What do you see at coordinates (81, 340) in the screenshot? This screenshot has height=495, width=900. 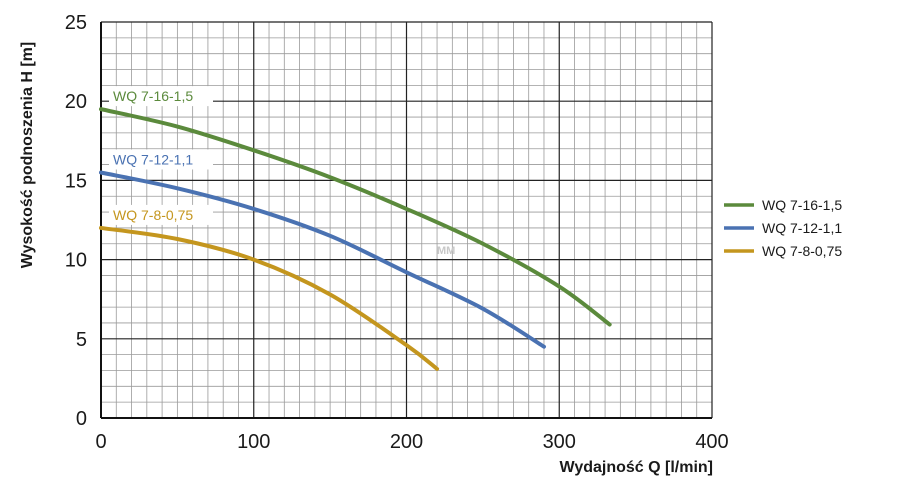 I see `y-tick-label: 5` at bounding box center [81, 340].